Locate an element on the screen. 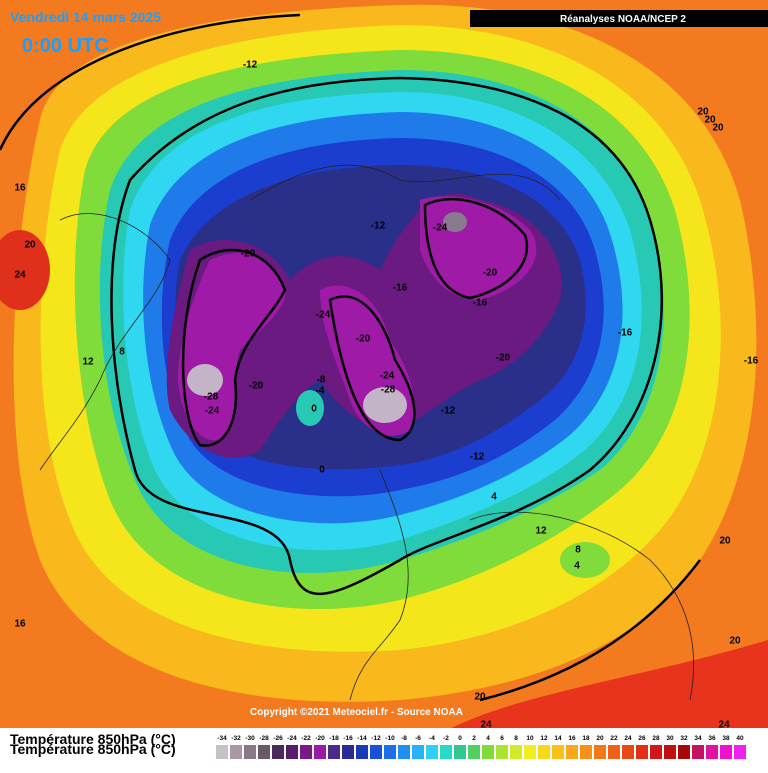  colorbar-label: 10 is located at coordinates (530, 738).